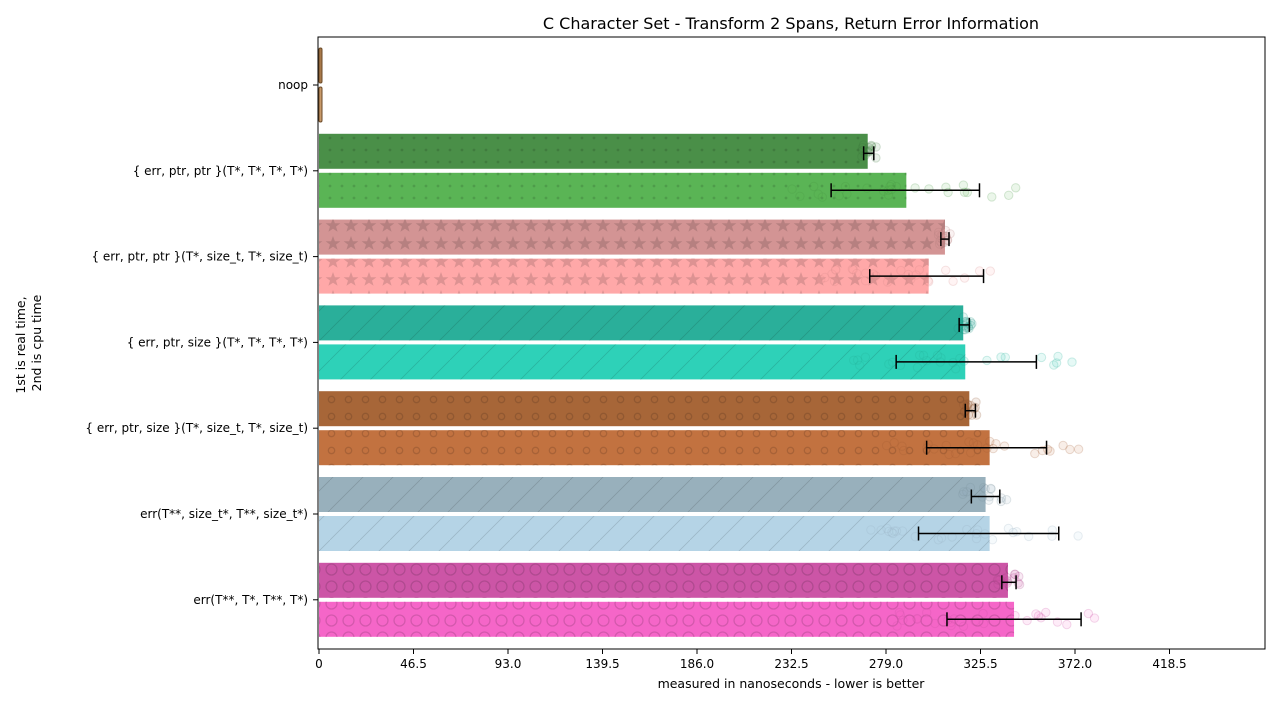 This screenshot has width=1280, height=720. Describe the element at coordinates (697, 664) in the screenshot. I see `x-tick-label: 186.0` at that location.